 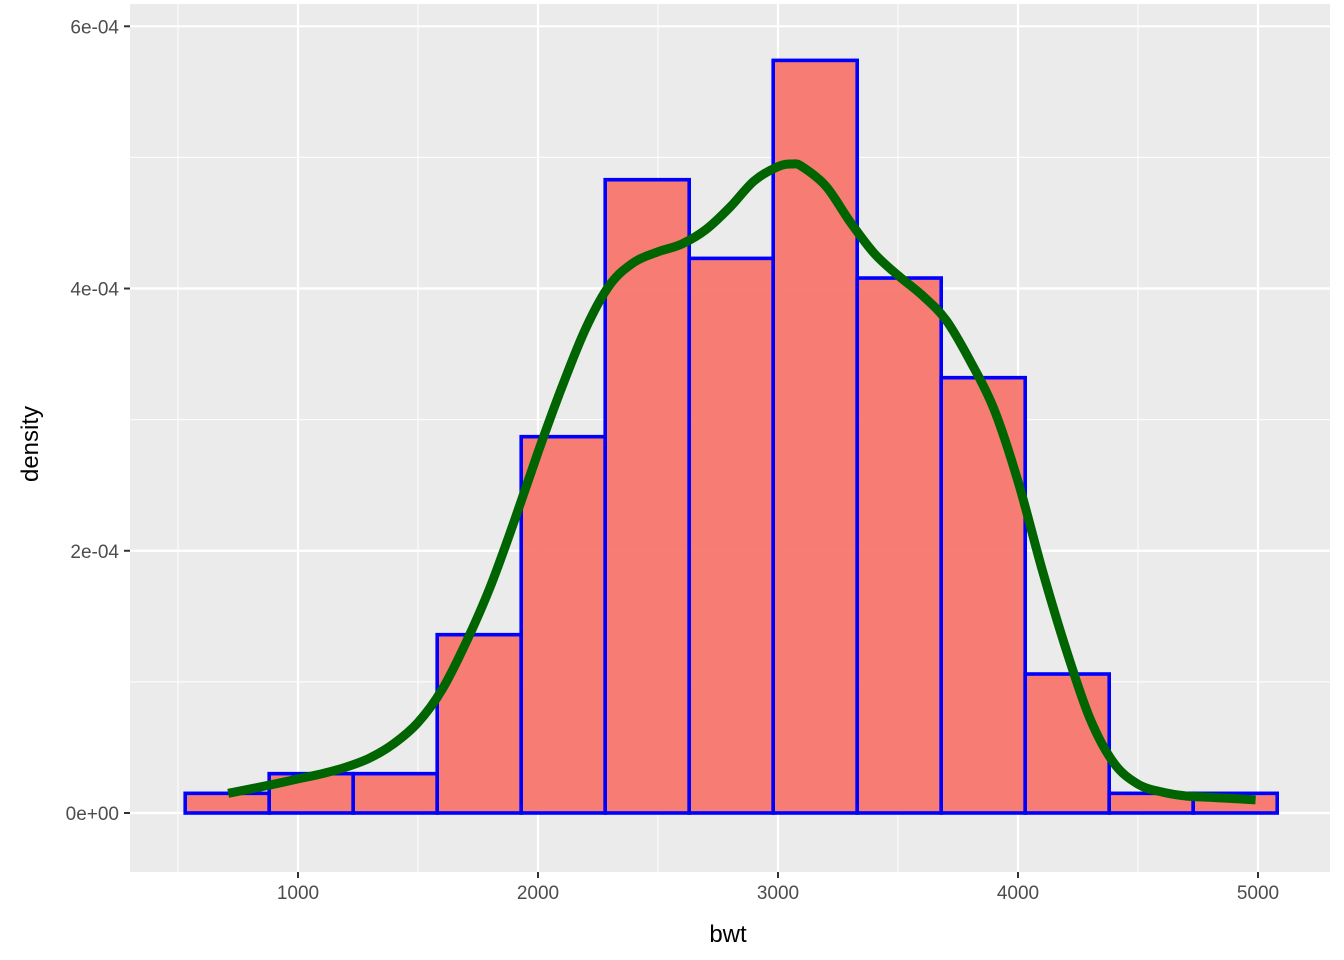 What do you see at coordinates (778, 893) in the screenshot?
I see `x-tick-label: 3000` at bounding box center [778, 893].